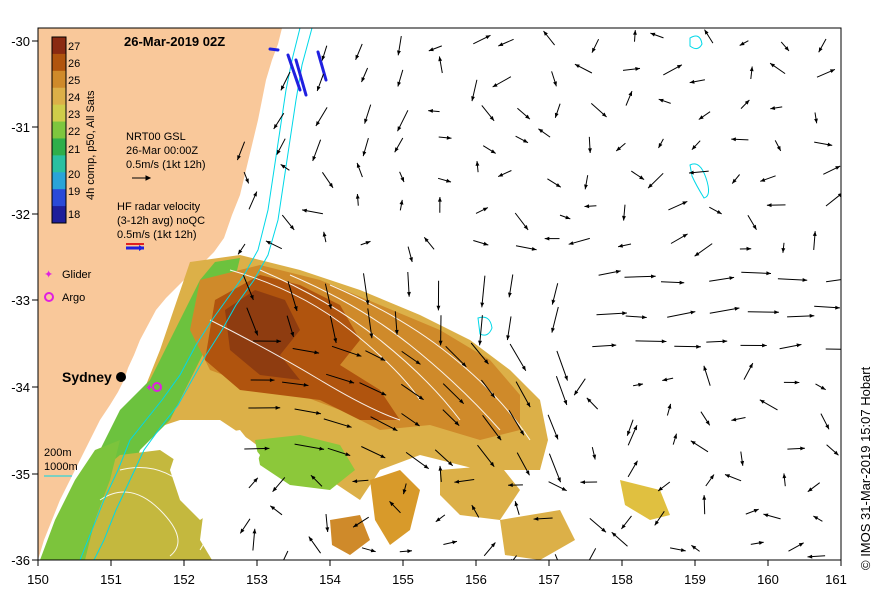  Describe the element at coordinates (165, 165) in the screenshot. I see `gsl-legend-line3: 0.5m/s (1kt 12h)` at that location.